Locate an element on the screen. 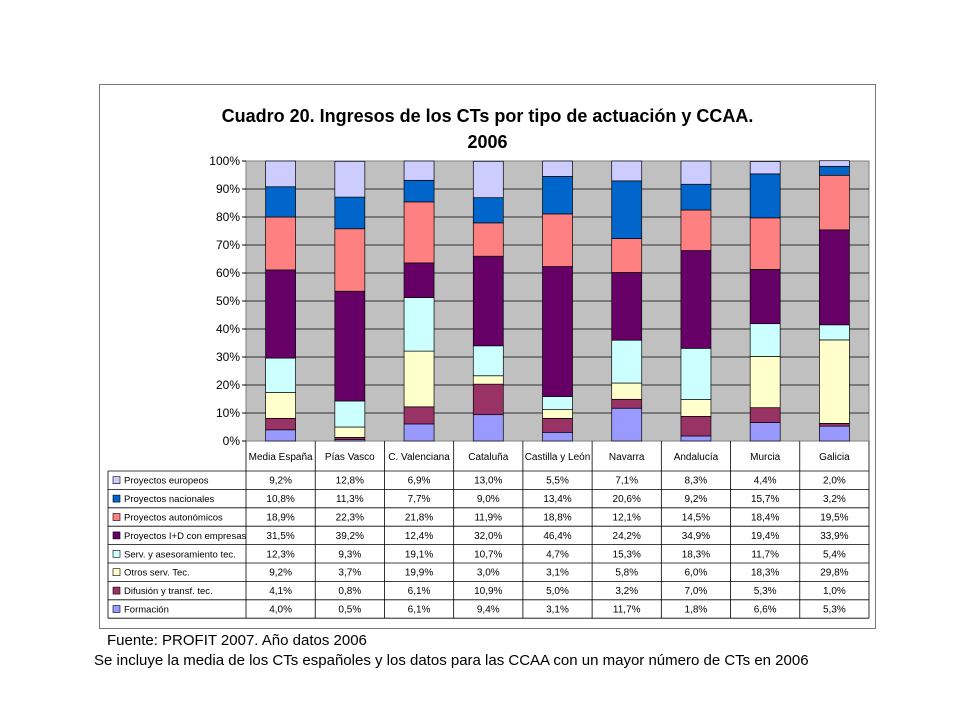 The height and width of the screenshot is (720, 960). data-label: 12,4% is located at coordinates (419, 536).